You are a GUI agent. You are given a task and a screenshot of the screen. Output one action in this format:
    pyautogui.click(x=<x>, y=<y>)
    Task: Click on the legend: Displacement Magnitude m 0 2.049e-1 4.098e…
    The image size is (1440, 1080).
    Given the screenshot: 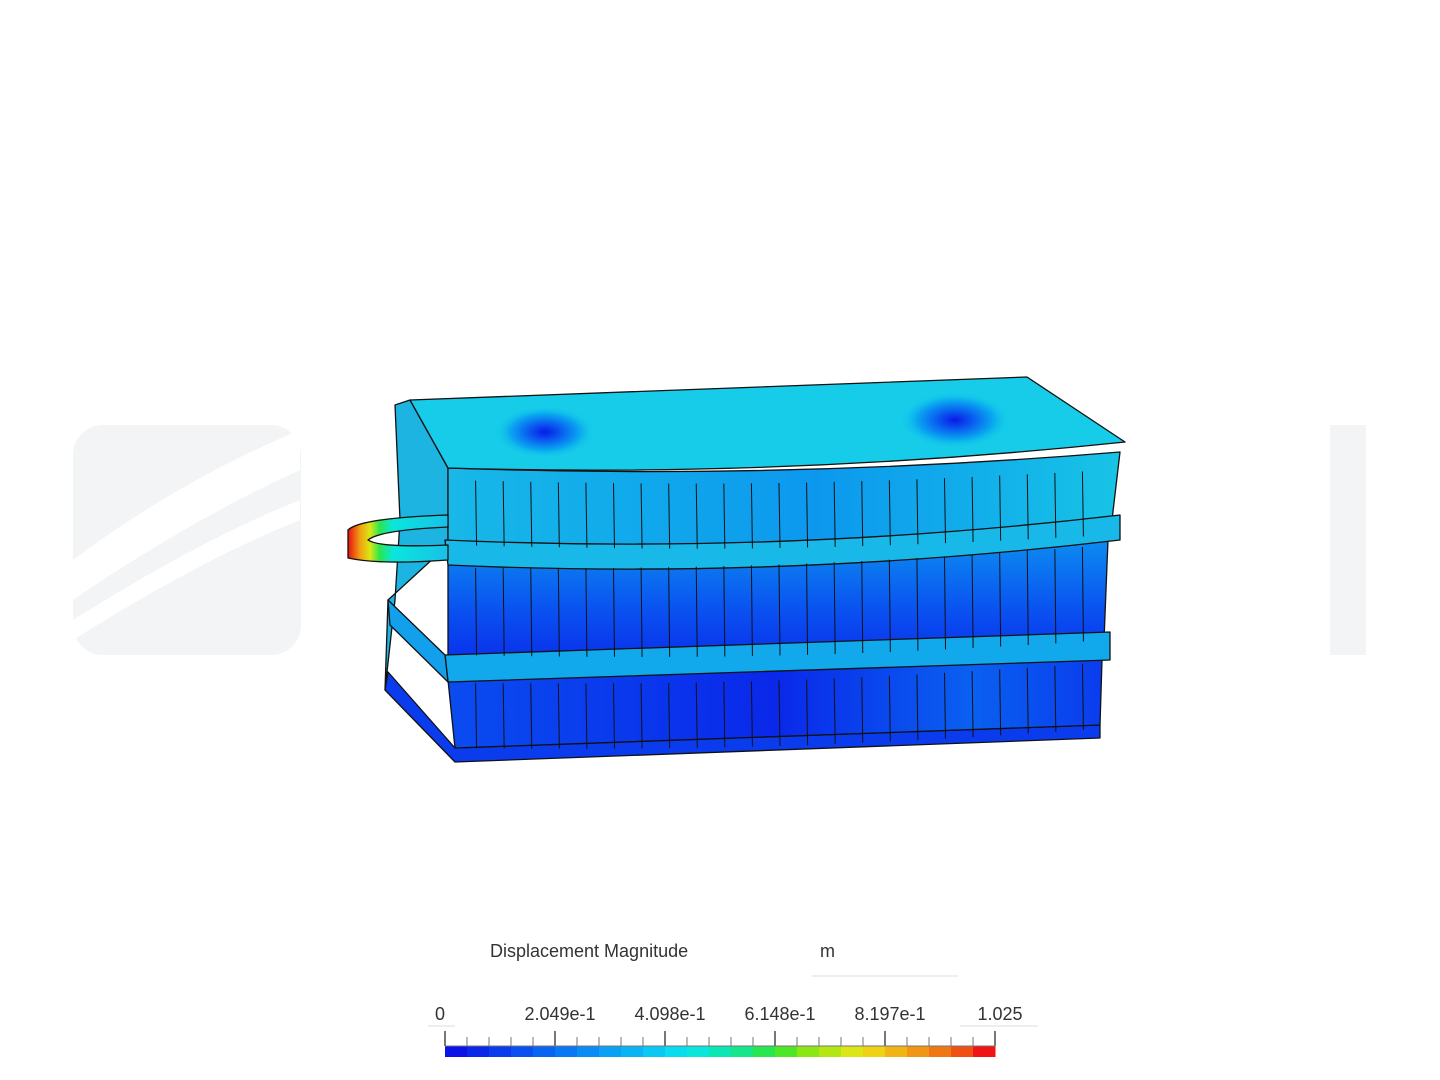 What is the action you would take?
    pyautogui.click(x=733, y=999)
    